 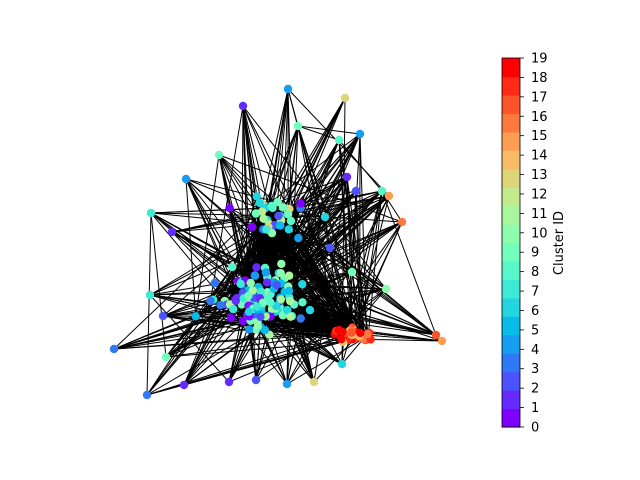 What do you see at coordinates (539, 175) in the screenshot?
I see `colorbar-tick-label: 13` at bounding box center [539, 175].